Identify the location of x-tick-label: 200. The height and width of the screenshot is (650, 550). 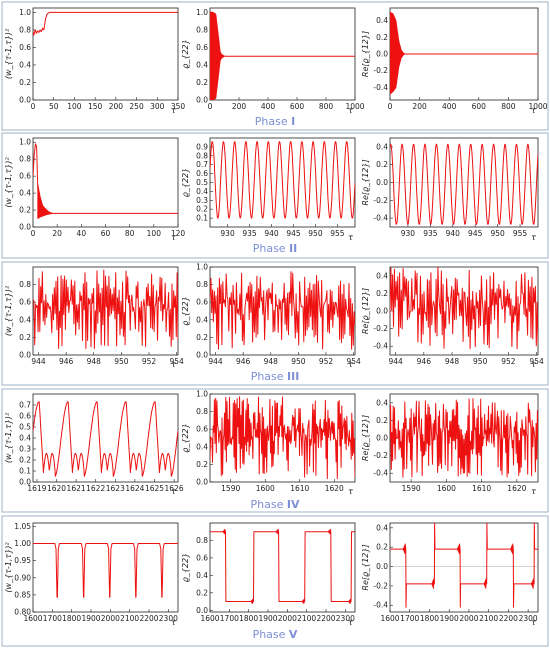
(116, 106).